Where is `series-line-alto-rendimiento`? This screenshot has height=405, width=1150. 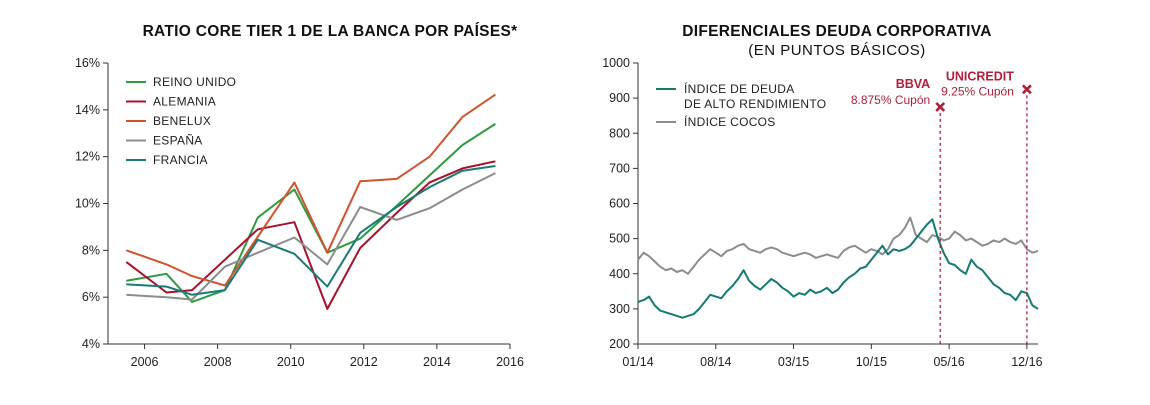 series-line-alto-rendimiento is located at coordinates (838, 268).